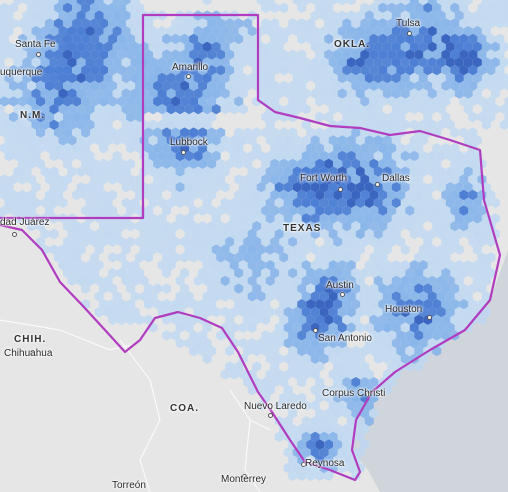  What do you see at coordinates (408, 23) in the screenshot?
I see `city-label-tulsa: Tulsa` at bounding box center [408, 23].